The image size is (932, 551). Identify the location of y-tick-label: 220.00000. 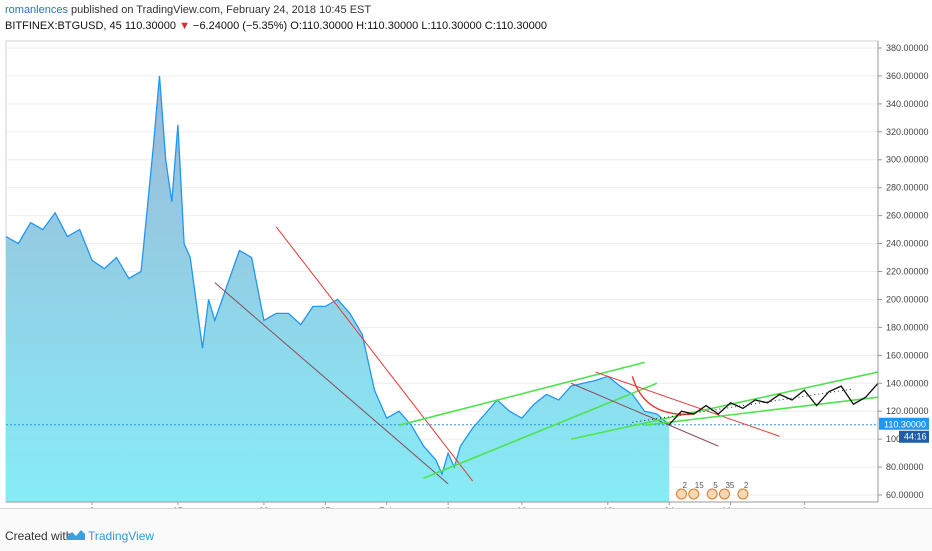
(907, 272).